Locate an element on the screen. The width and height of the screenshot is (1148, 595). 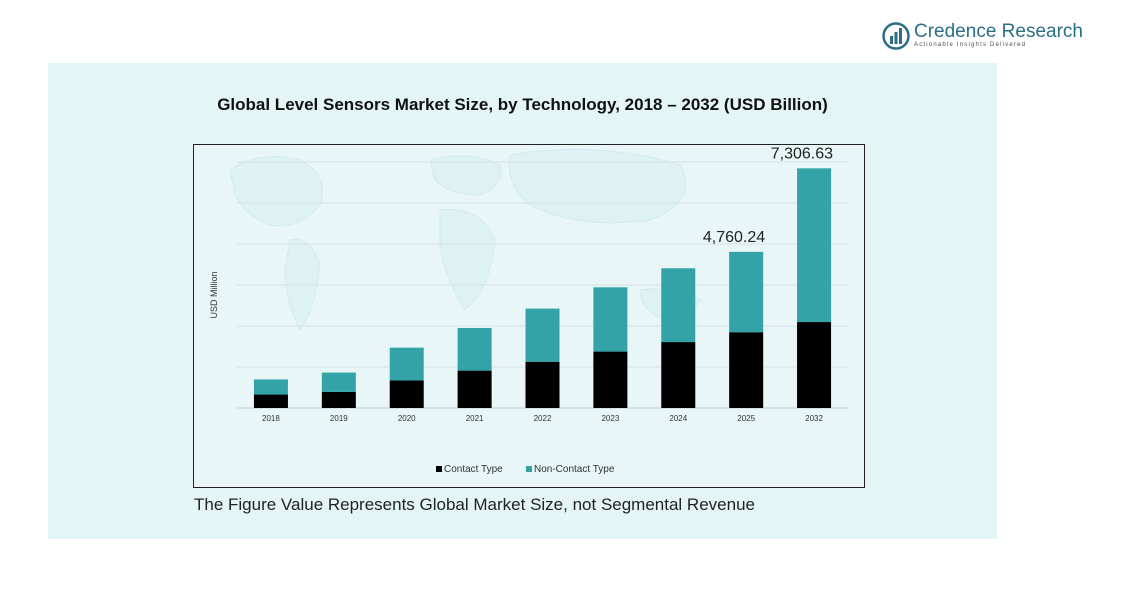
bar-contact-2032 is located at coordinates (814, 365).